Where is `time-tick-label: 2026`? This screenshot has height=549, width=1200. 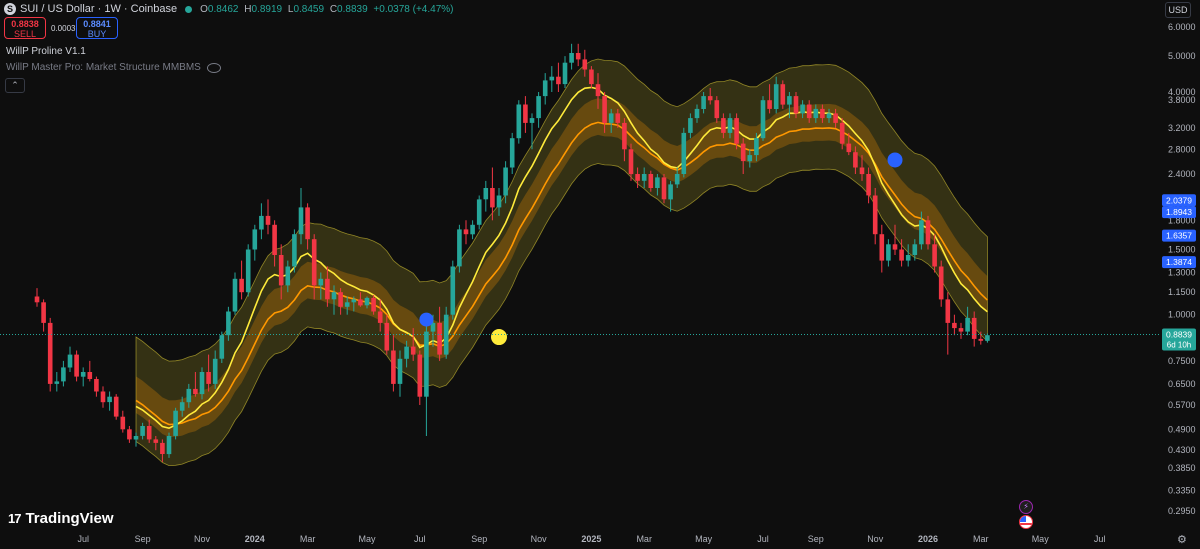
time-tick-label: 2026 is located at coordinates (928, 539).